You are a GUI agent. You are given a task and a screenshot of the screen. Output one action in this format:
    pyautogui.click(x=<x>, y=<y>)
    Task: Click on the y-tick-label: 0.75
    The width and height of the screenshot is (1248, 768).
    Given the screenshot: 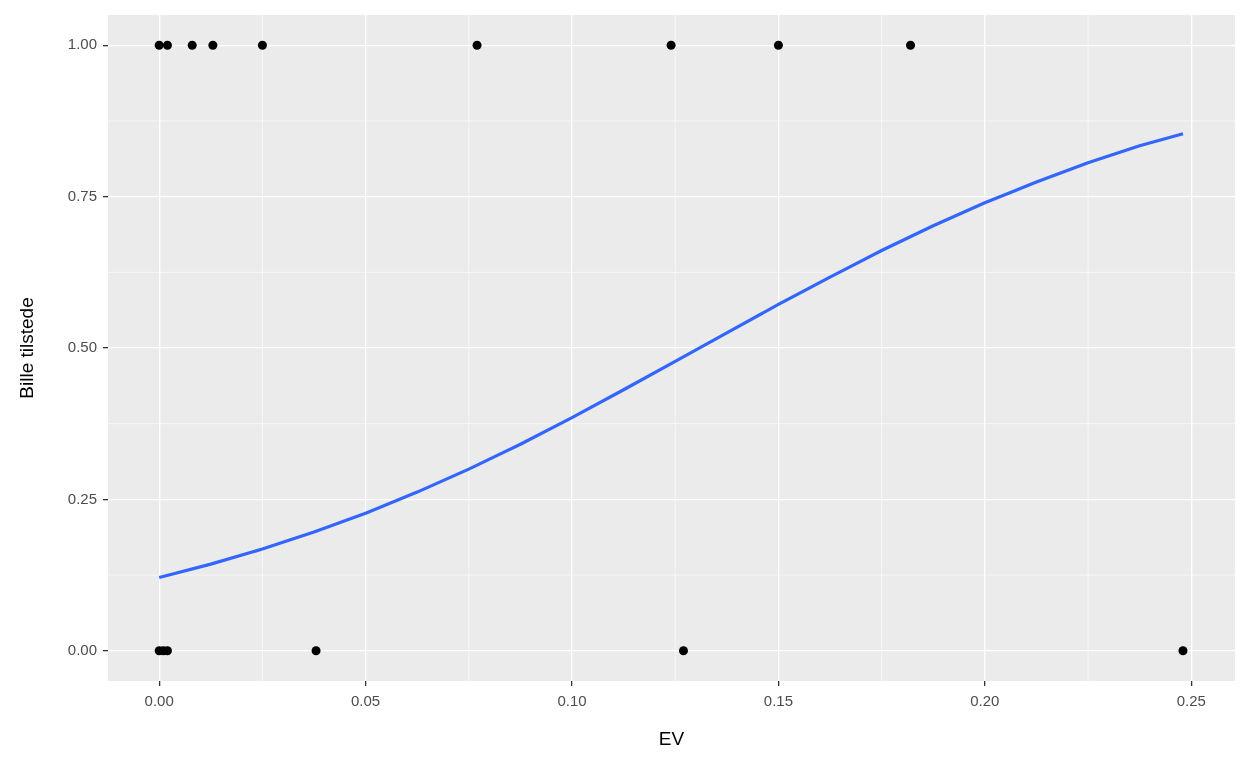 What is the action you would take?
    pyautogui.click(x=82, y=195)
    